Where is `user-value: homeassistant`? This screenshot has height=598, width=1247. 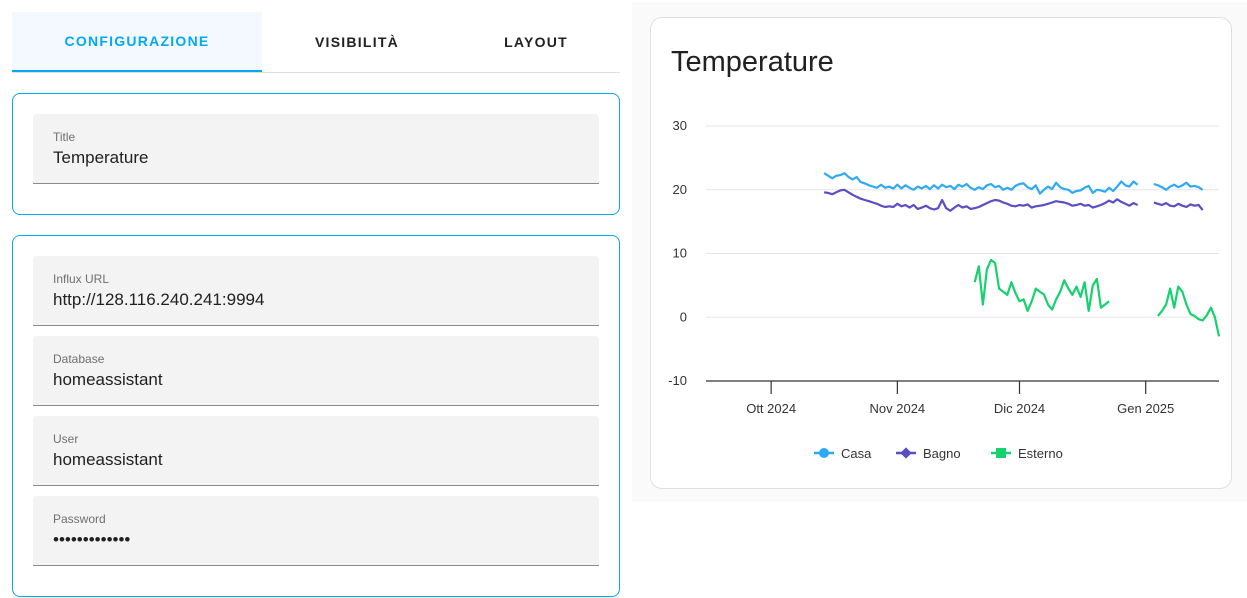 user-value: homeassistant is located at coordinates (108, 459).